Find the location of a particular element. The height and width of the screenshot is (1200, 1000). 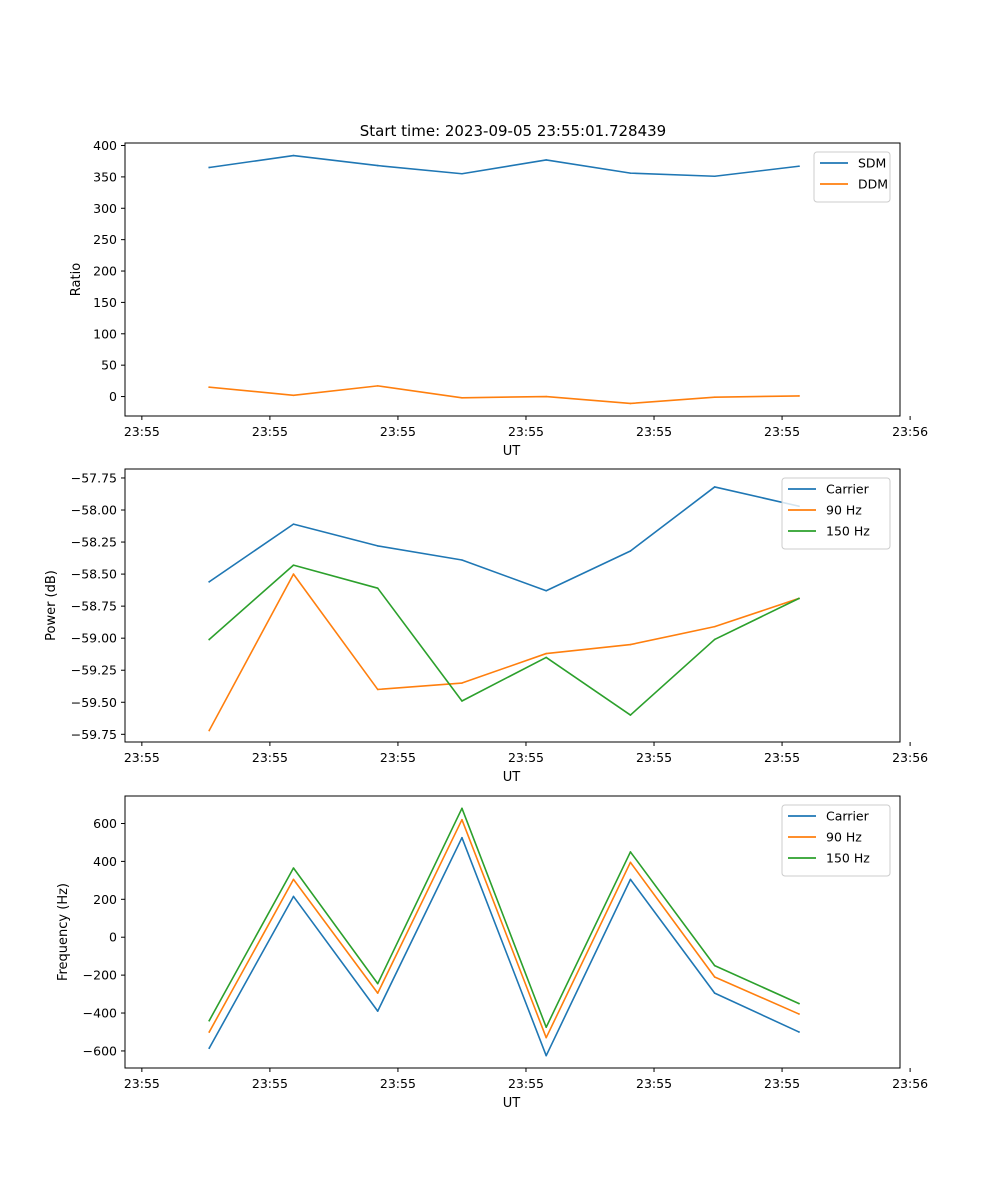

frequency-x-tick-label: 23:56 is located at coordinates (910, 1083).